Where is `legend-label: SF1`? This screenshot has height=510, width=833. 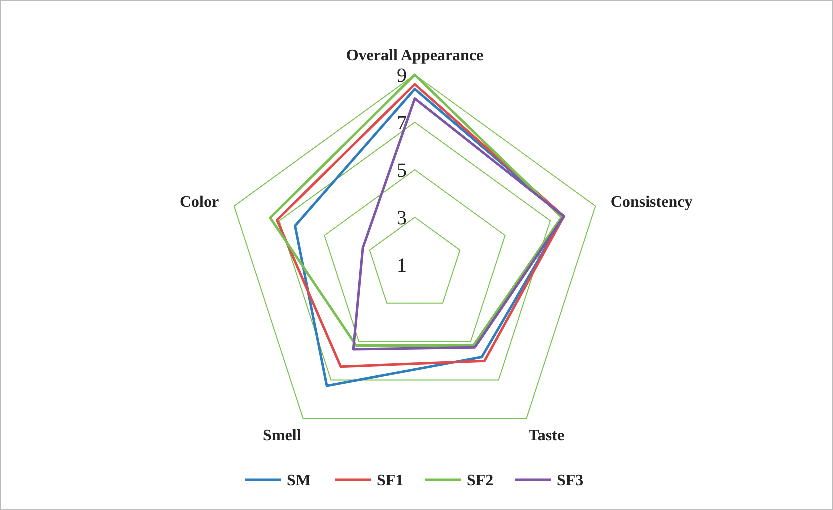
legend-label: SF1 is located at coordinates (390, 481).